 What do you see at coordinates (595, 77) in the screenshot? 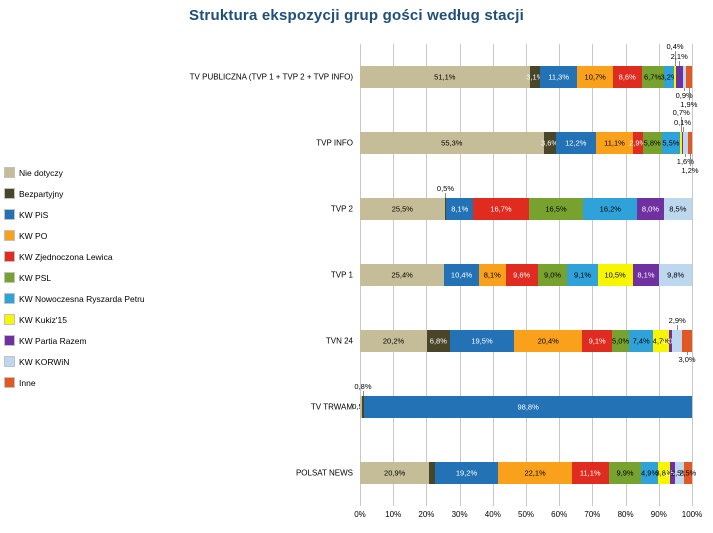
I see `bar-segment-kw-po: 10,7%` at bounding box center [595, 77].